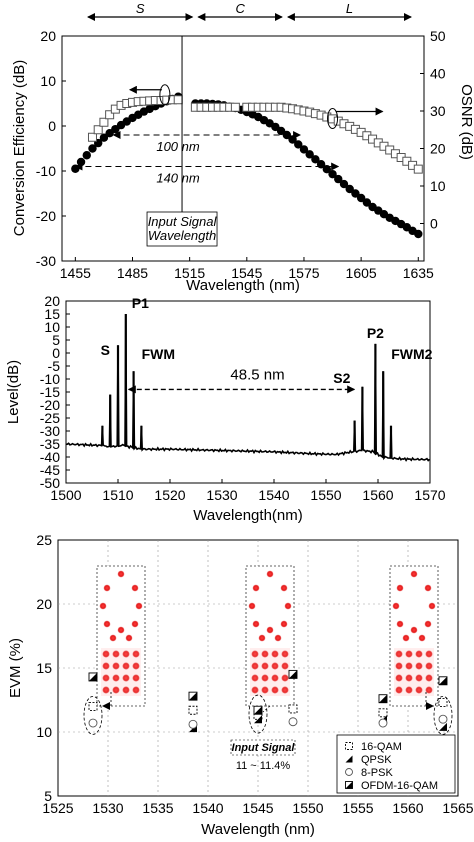 Image resolution: width=474 pixels, height=842 pixels. Describe the element at coordinates (407, 808) in the screenshot. I see `x-tick-label: 1560` at that location.